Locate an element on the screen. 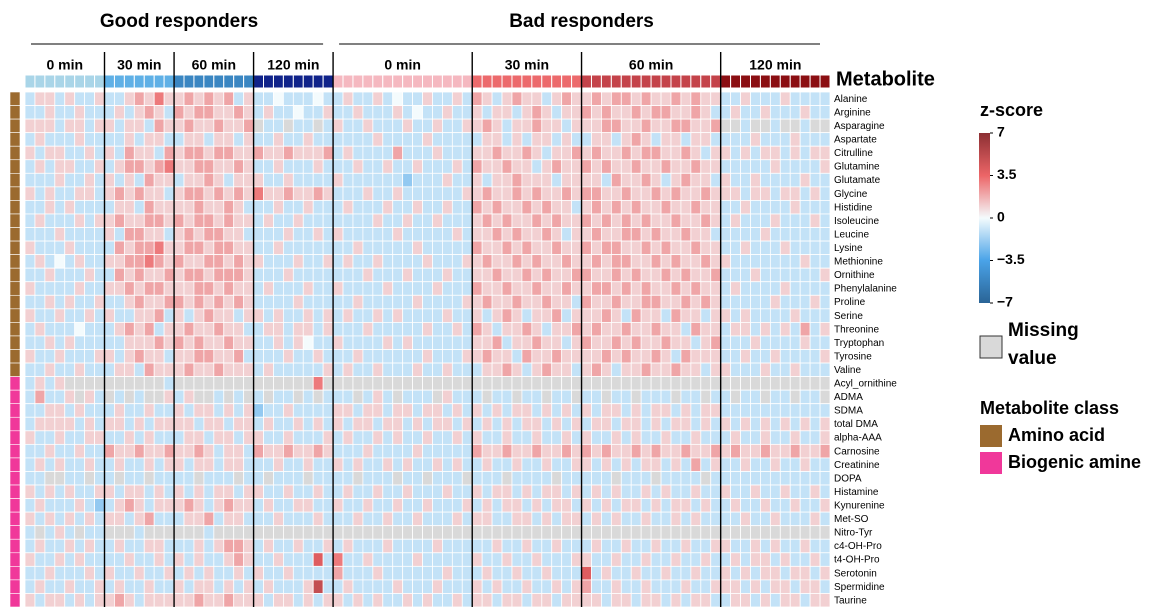 This screenshot has height=607, width=1164. row-label: Isoleucine is located at coordinates (856, 221).